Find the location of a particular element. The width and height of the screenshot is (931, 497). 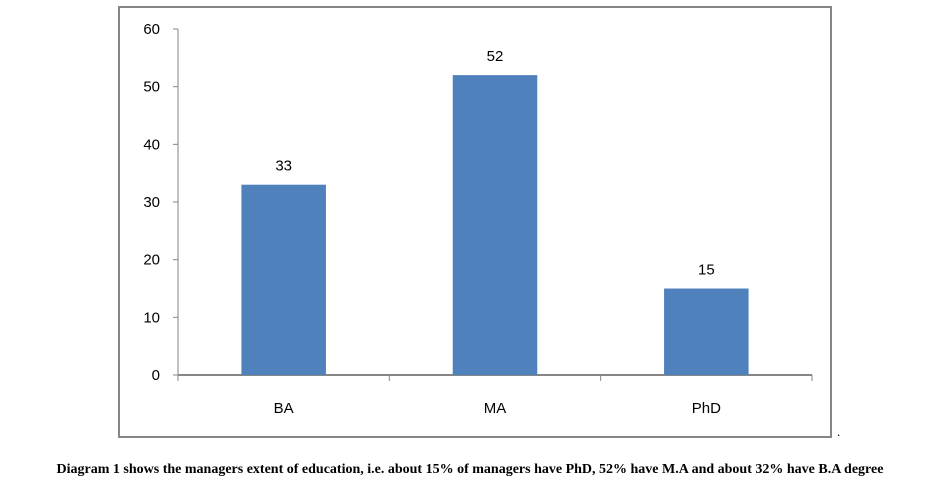

y-tick-label: 60 is located at coordinates (151, 29).